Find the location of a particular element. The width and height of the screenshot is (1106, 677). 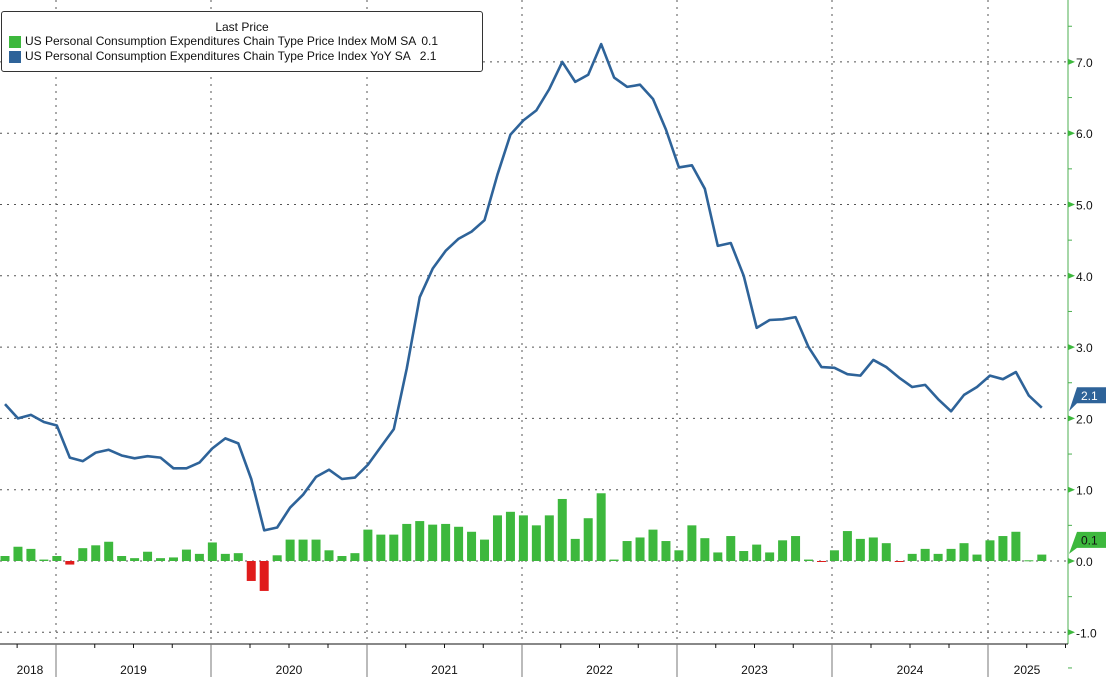

y-tick-label: 2.0 is located at coordinates (1084, 419).